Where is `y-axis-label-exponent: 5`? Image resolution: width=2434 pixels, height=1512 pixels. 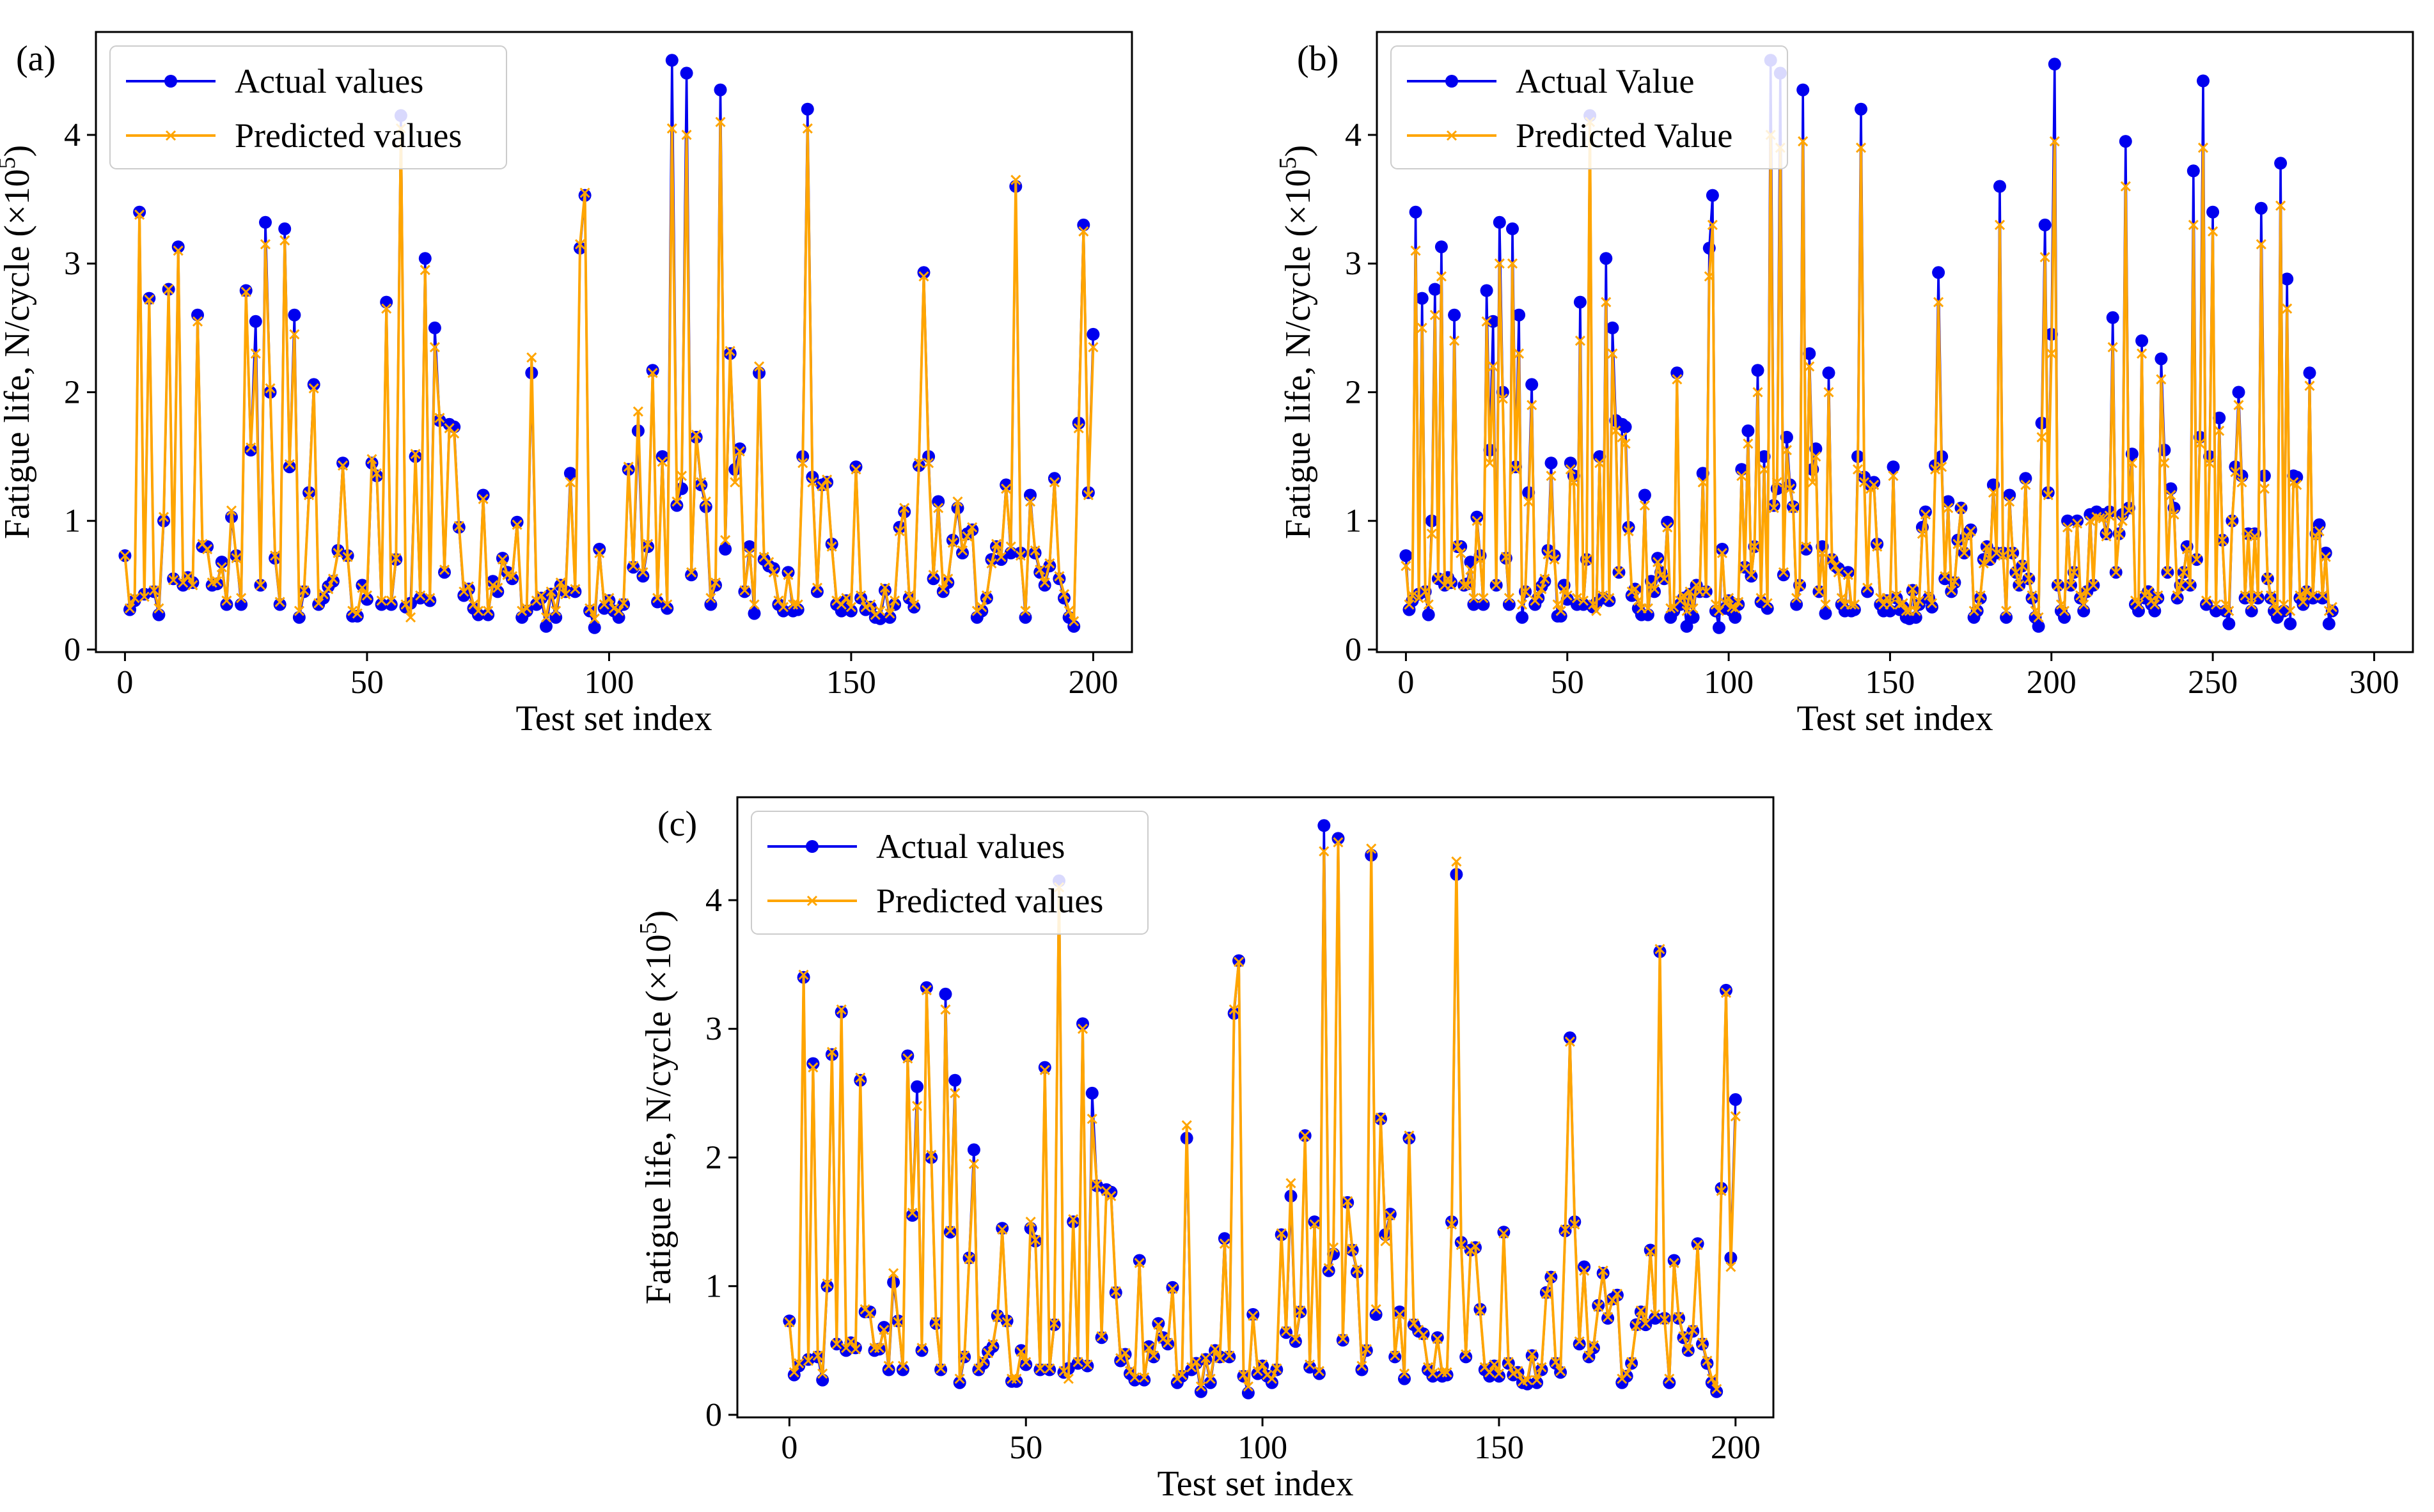
y-axis-label-exponent: 5 is located at coordinates (648, 928).